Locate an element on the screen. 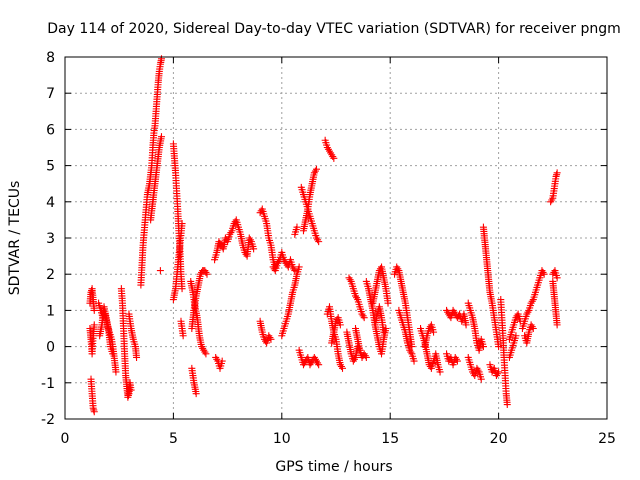 Image resolution: width=640 pixels, height=480 pixels. series-s52 is located at coordinates (555, 274).